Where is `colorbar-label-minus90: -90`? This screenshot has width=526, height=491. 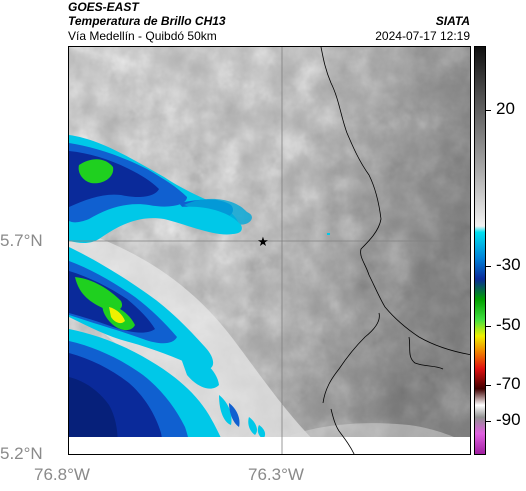
colorbar-label-minus90: -90 is located at coordinates (508, 419).